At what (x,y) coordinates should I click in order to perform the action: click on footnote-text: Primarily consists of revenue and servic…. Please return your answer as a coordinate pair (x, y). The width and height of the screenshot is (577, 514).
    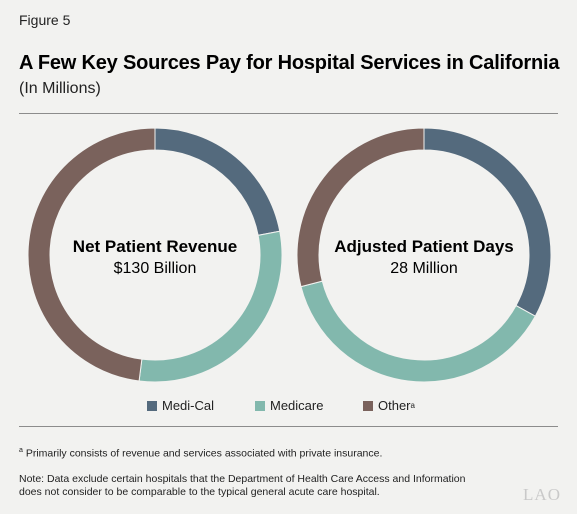
    Looking at the image, I should click on (202, 453).